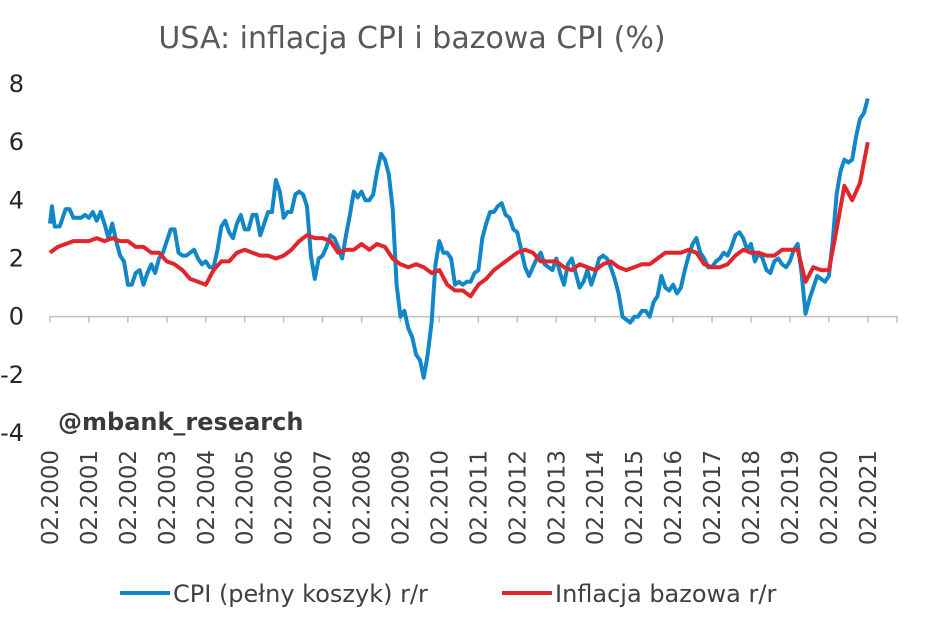  Describe the element at coordinates (285, 497) in the screenshot. I see `x-tick-label: 02.2006` at that location.